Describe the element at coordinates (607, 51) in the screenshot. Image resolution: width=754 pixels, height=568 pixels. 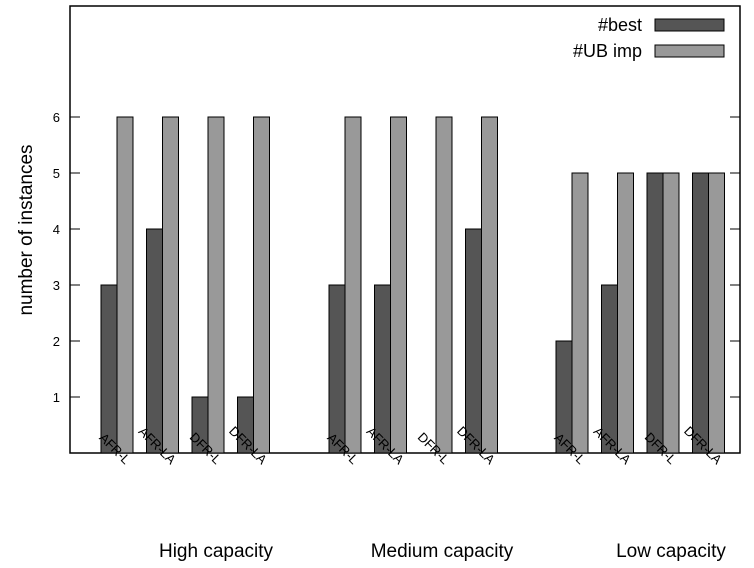
I see `legend-label-ub-imp: #UB imp` at that location.